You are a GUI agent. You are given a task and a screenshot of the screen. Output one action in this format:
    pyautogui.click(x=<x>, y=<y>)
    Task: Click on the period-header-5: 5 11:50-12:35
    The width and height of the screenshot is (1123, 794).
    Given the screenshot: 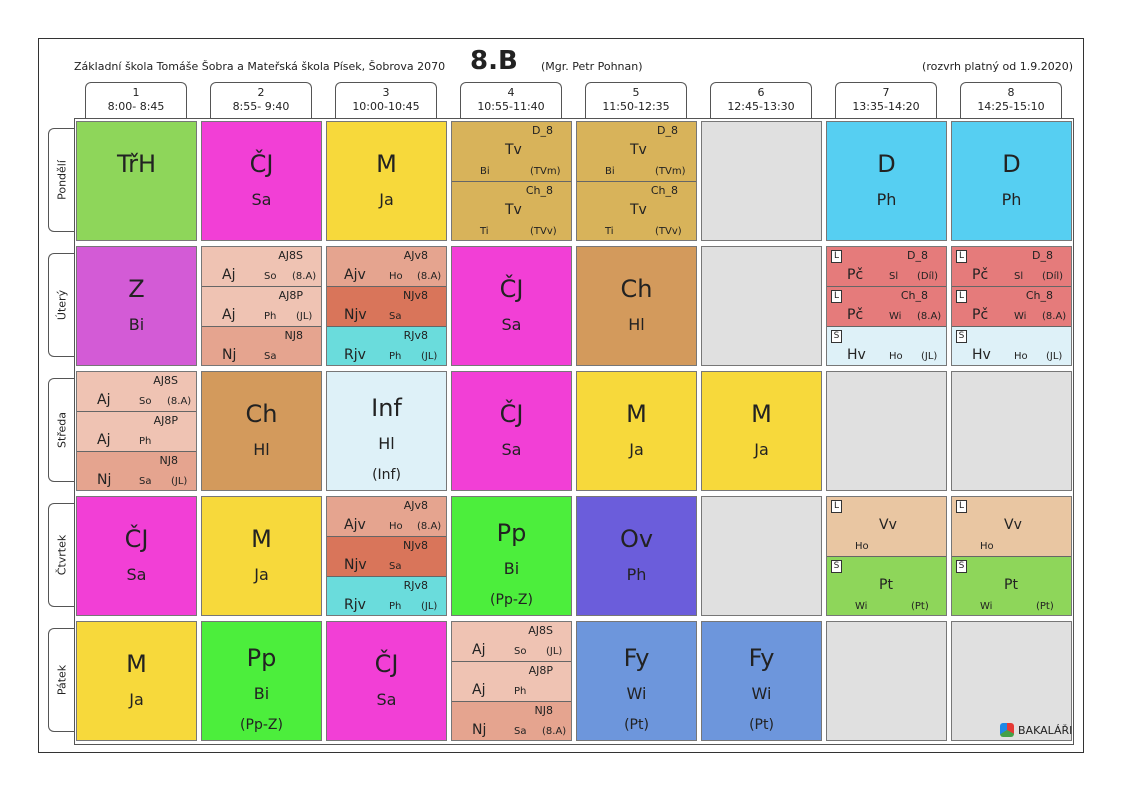 What is the action you would take?
    pyautogui.click(x=636, y=100)
    